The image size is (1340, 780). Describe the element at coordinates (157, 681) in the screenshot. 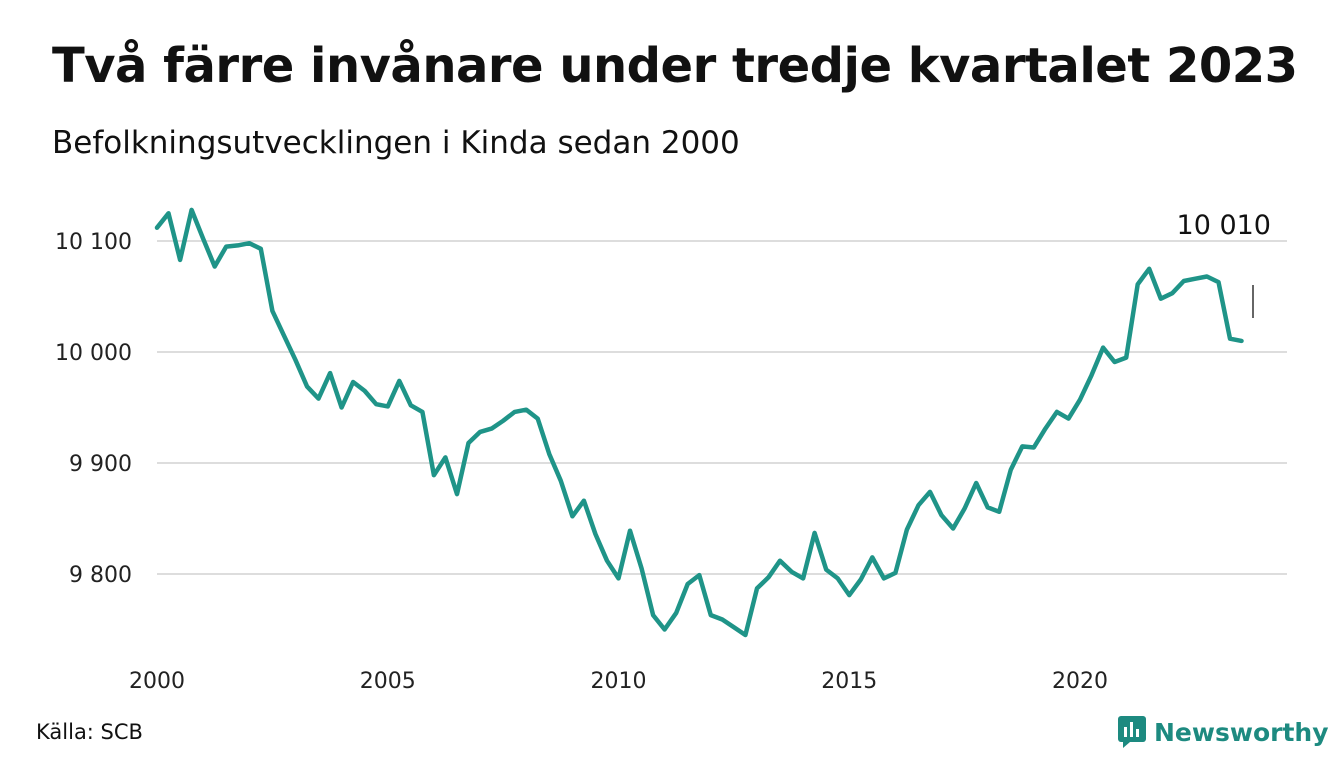

I see `x-tick-label: 2000` at that location.